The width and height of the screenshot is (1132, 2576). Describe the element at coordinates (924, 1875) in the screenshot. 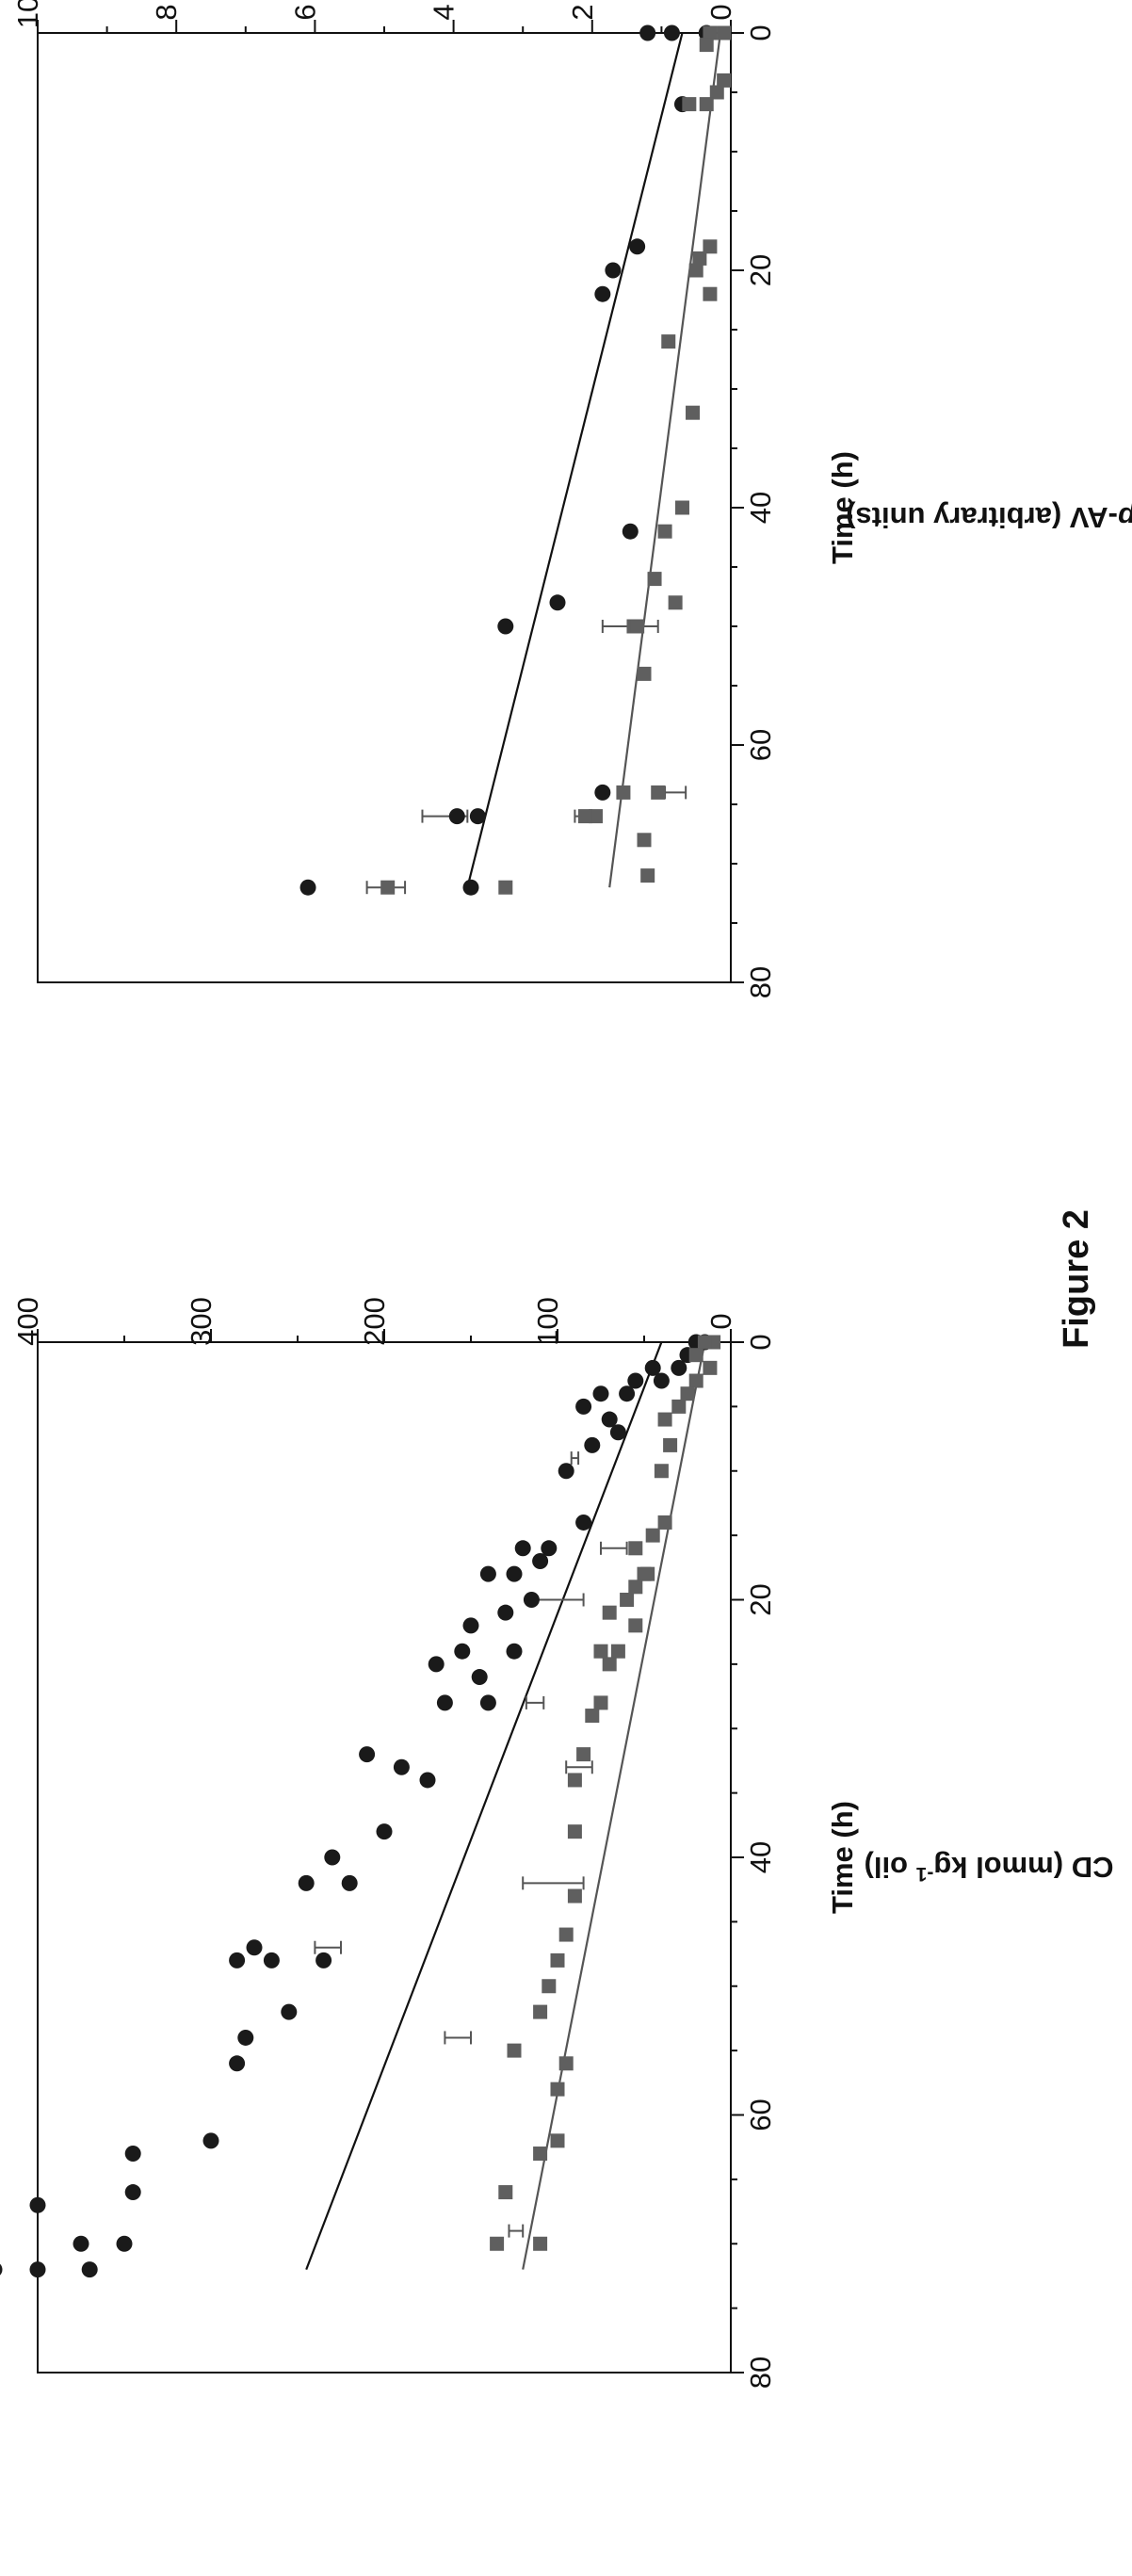

I see `cd-y-title-sup: -1` at that location.